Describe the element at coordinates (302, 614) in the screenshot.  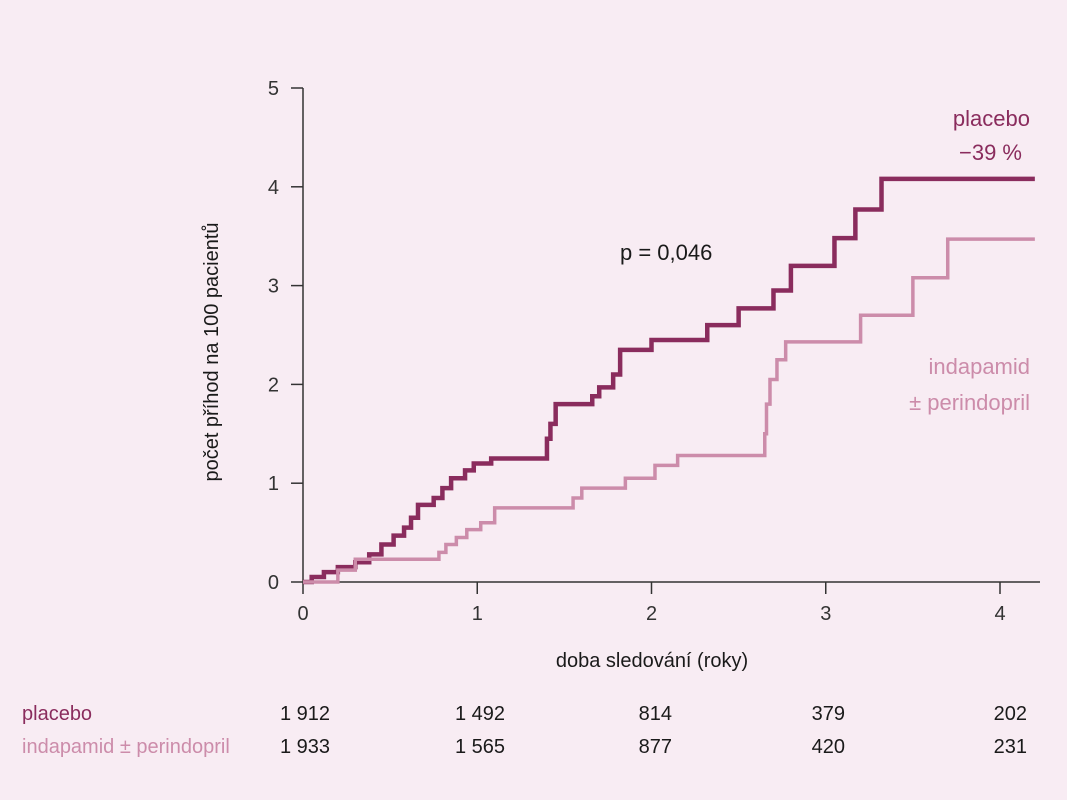
I see `x-tick-label: 0` at that location.